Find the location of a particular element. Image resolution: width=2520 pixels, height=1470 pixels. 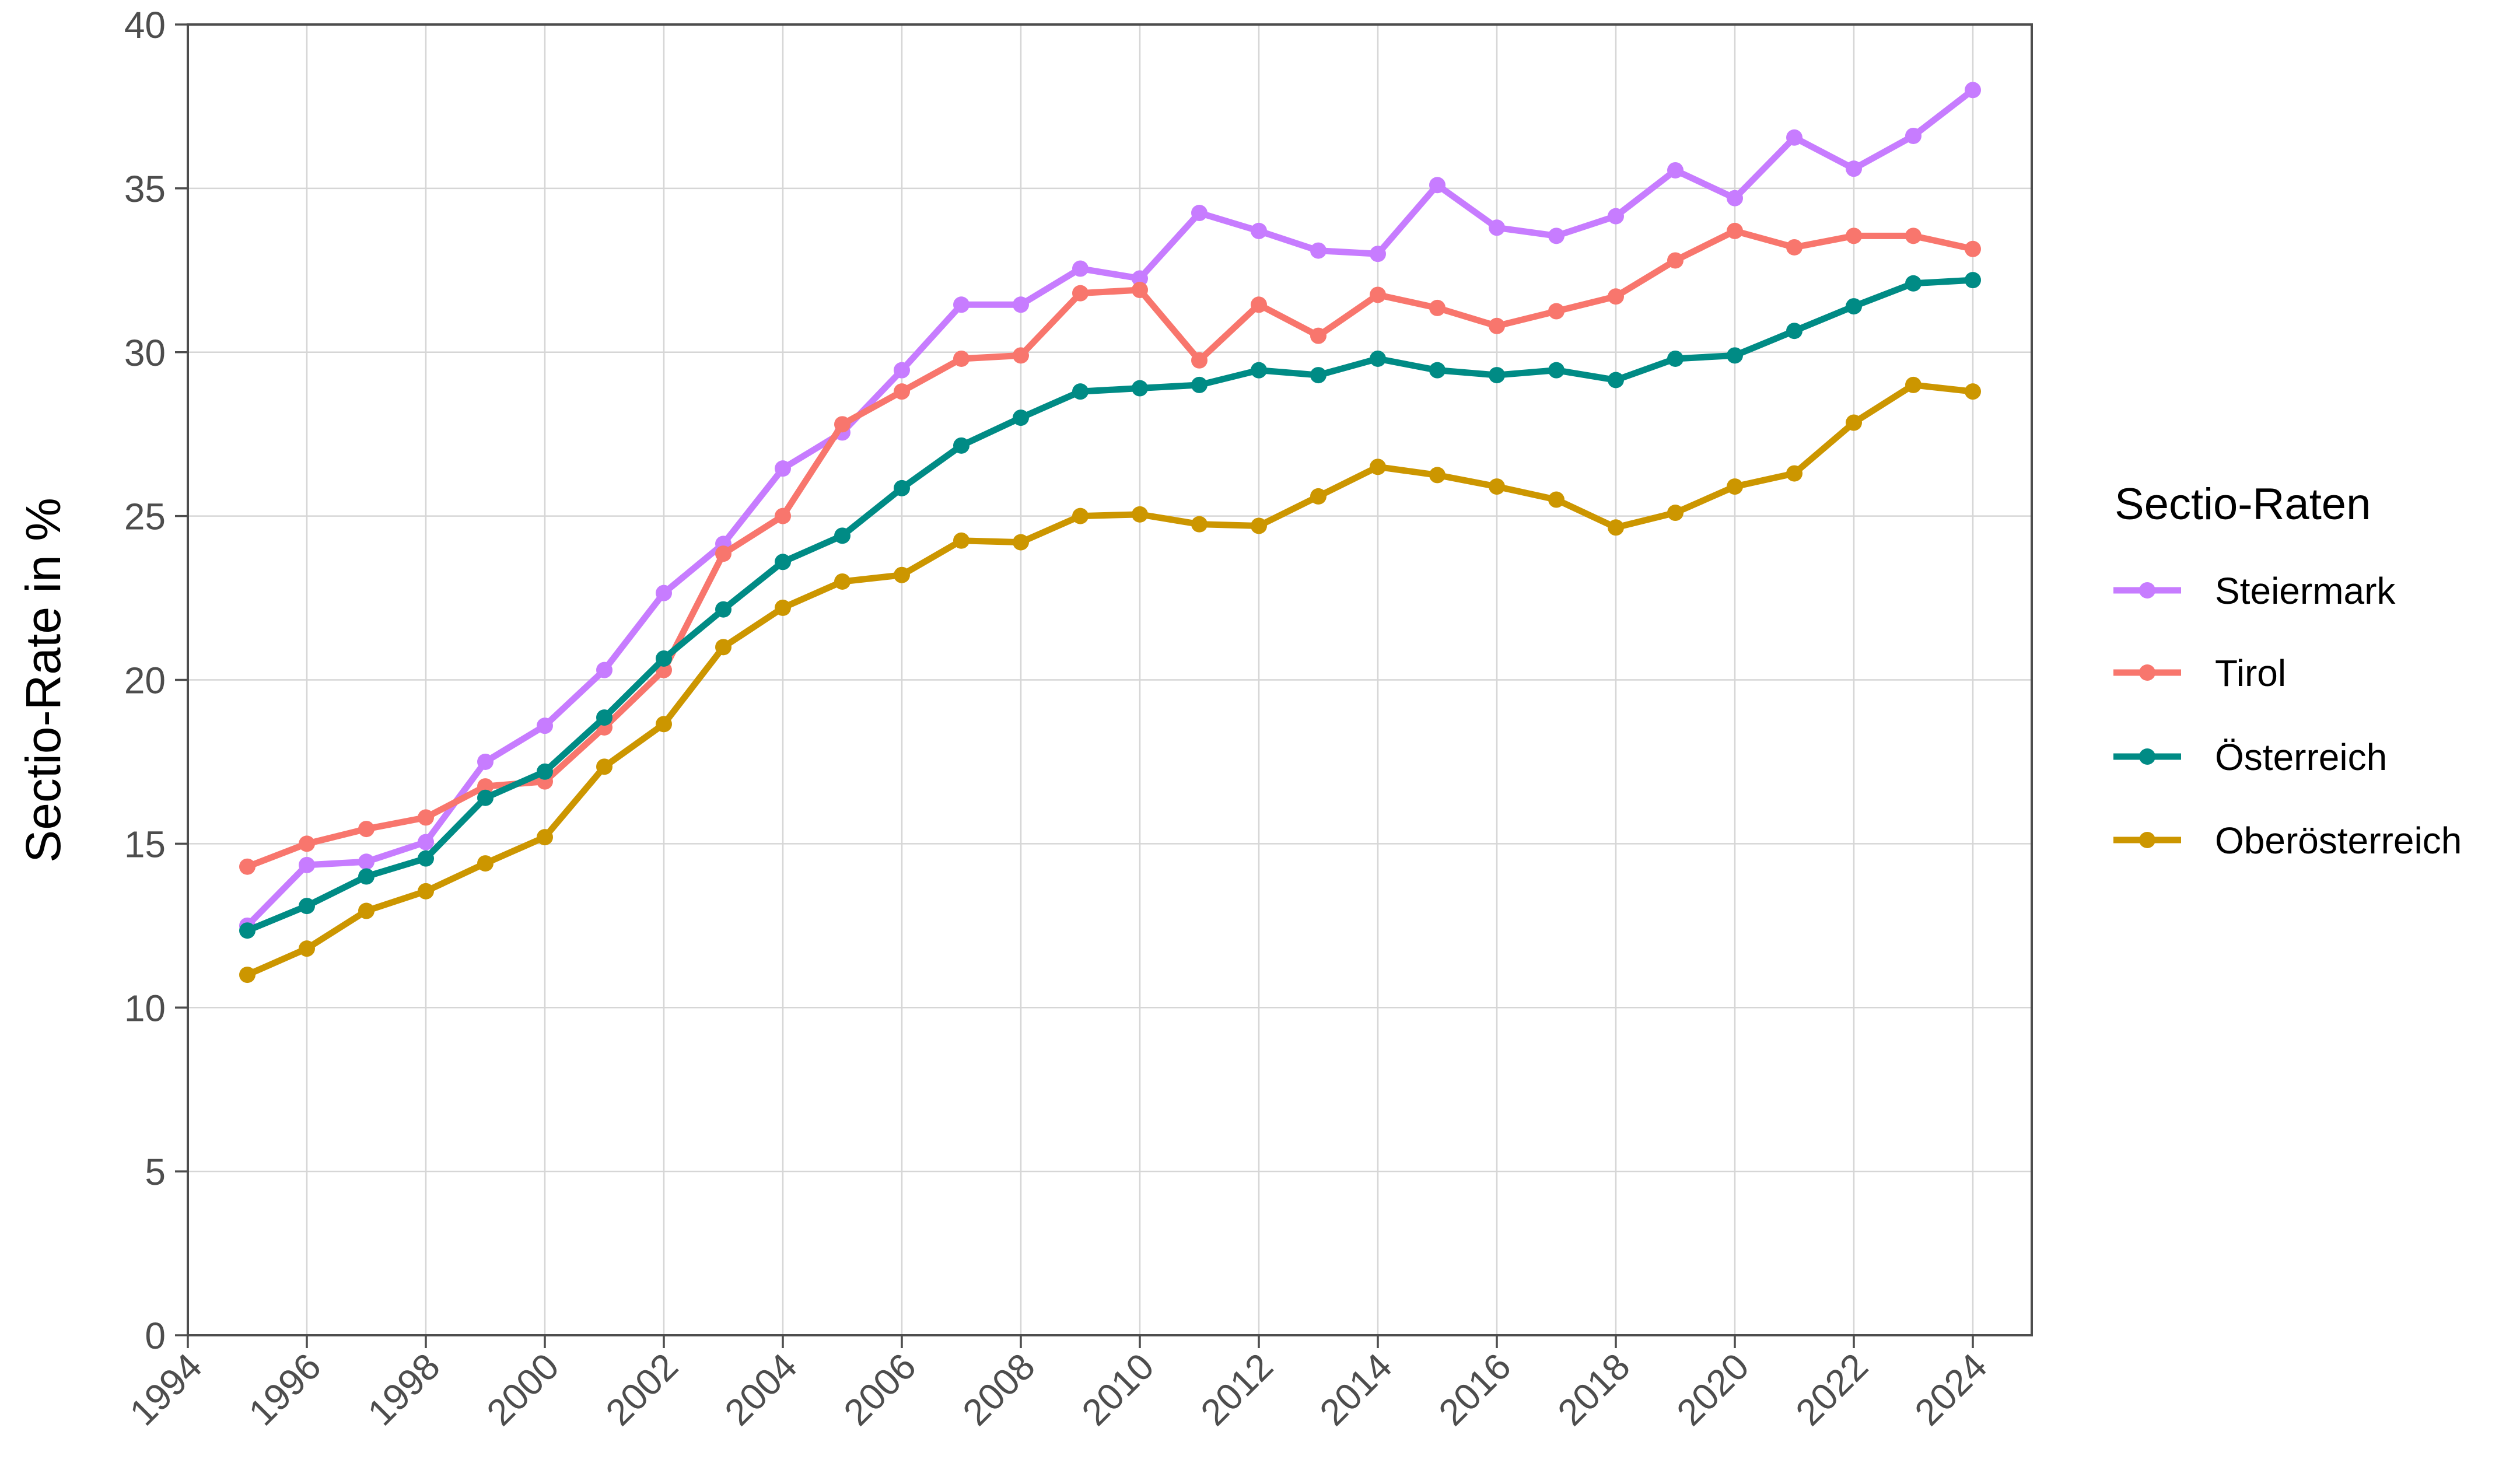

y-tick-label: 0 is located at coordinates (155, 1336).